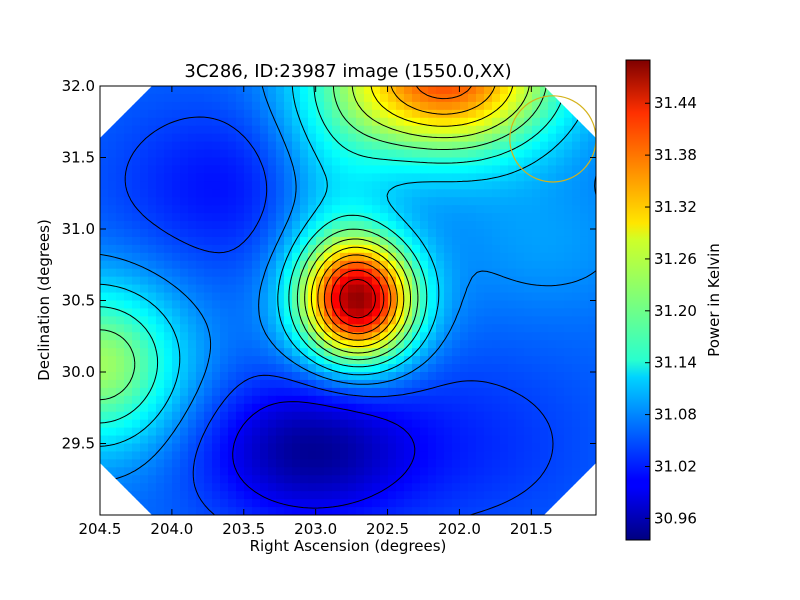 This screenshot has width=800, height=600. I want to click on colorbar-tick-label: 31.44, so click(675, 103).